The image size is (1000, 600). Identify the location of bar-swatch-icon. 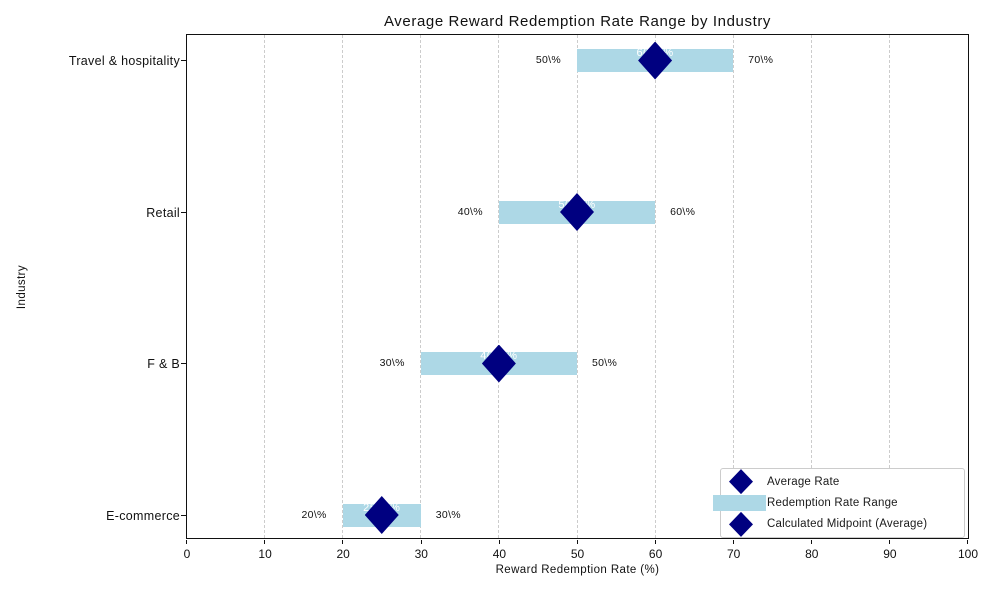
(739, 502).